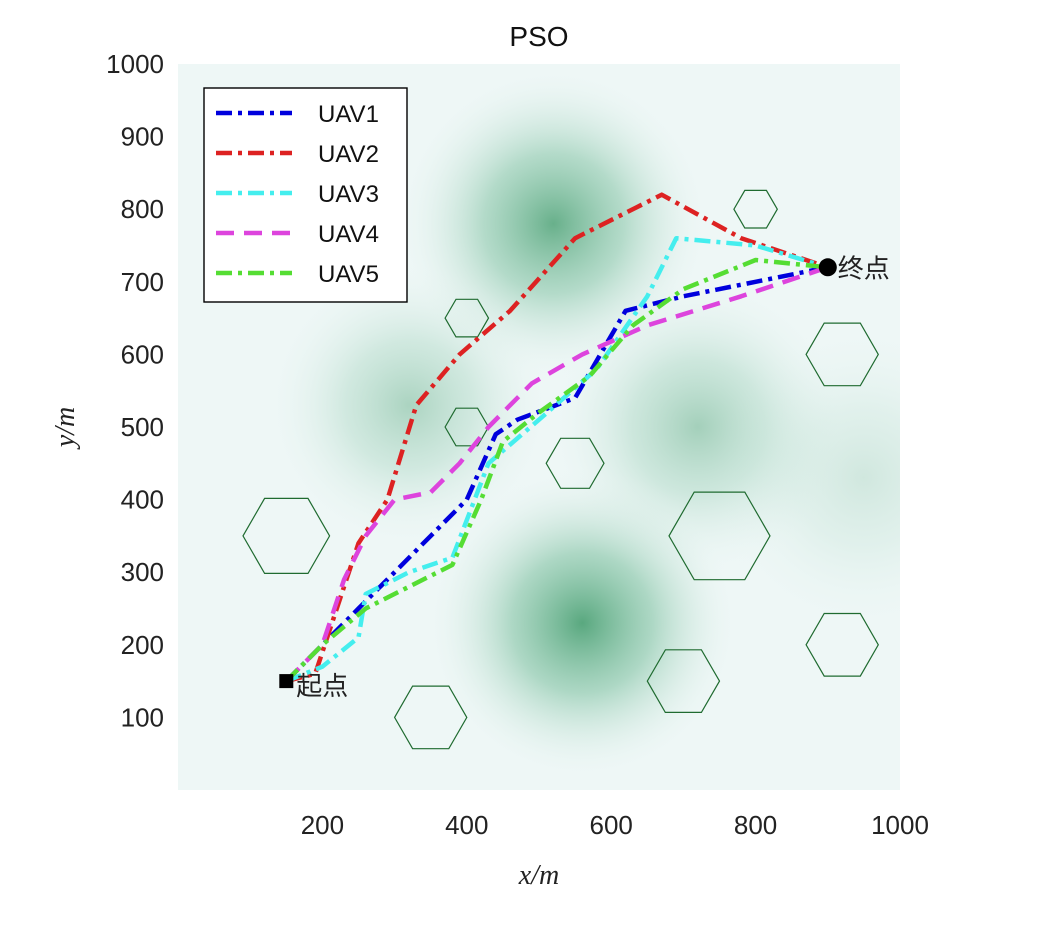 This screenshot has height=927, width=1042. I want to click on y-tick-label: 900, so click(142, 137).